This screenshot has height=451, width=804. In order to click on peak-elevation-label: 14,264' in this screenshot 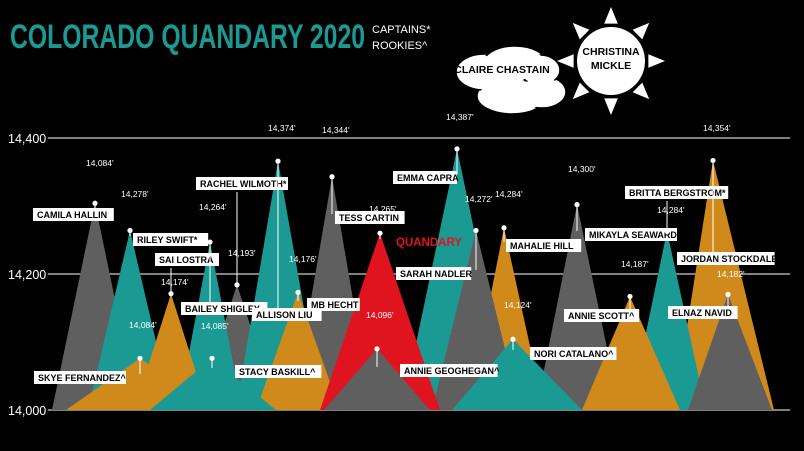, I will do `click(213, 207)`.